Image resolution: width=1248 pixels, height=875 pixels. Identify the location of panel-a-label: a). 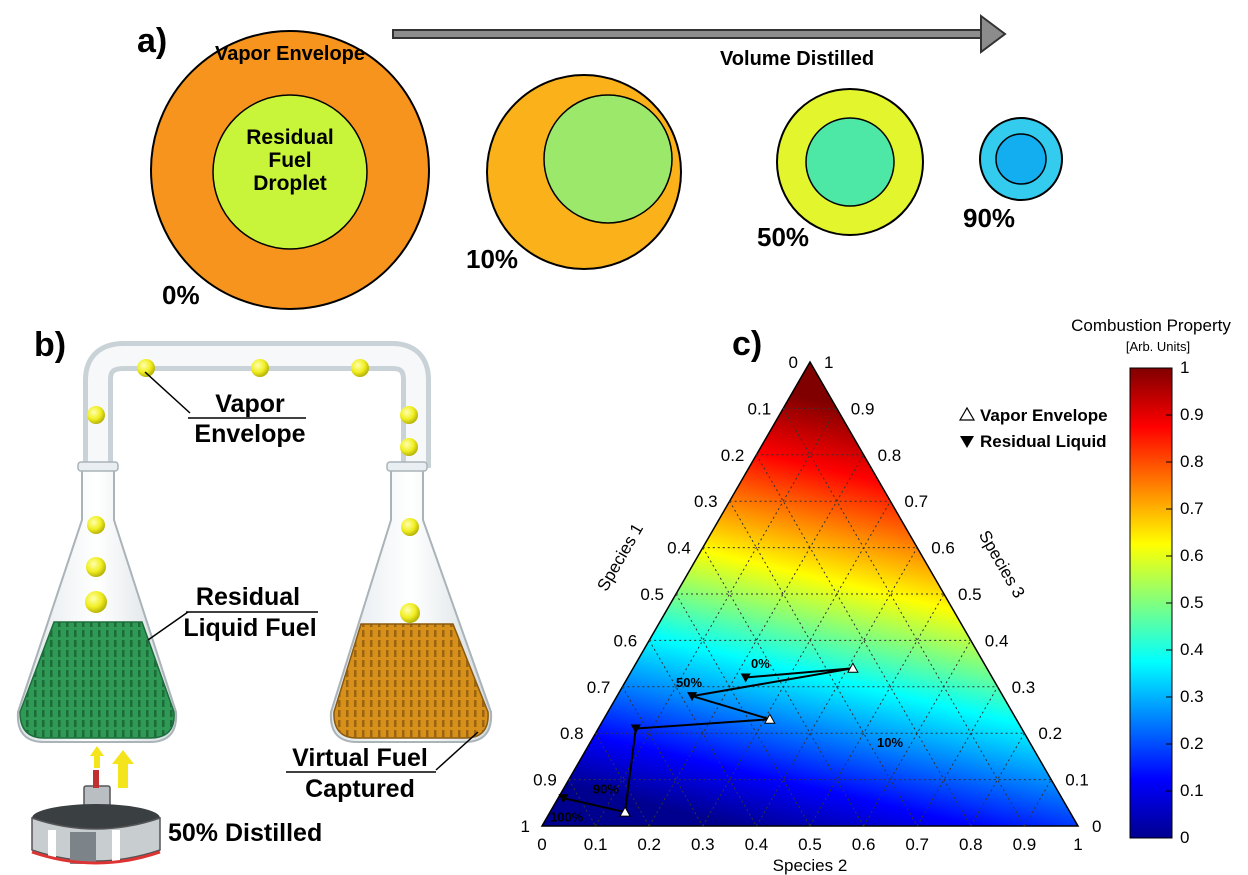
(152, 41).